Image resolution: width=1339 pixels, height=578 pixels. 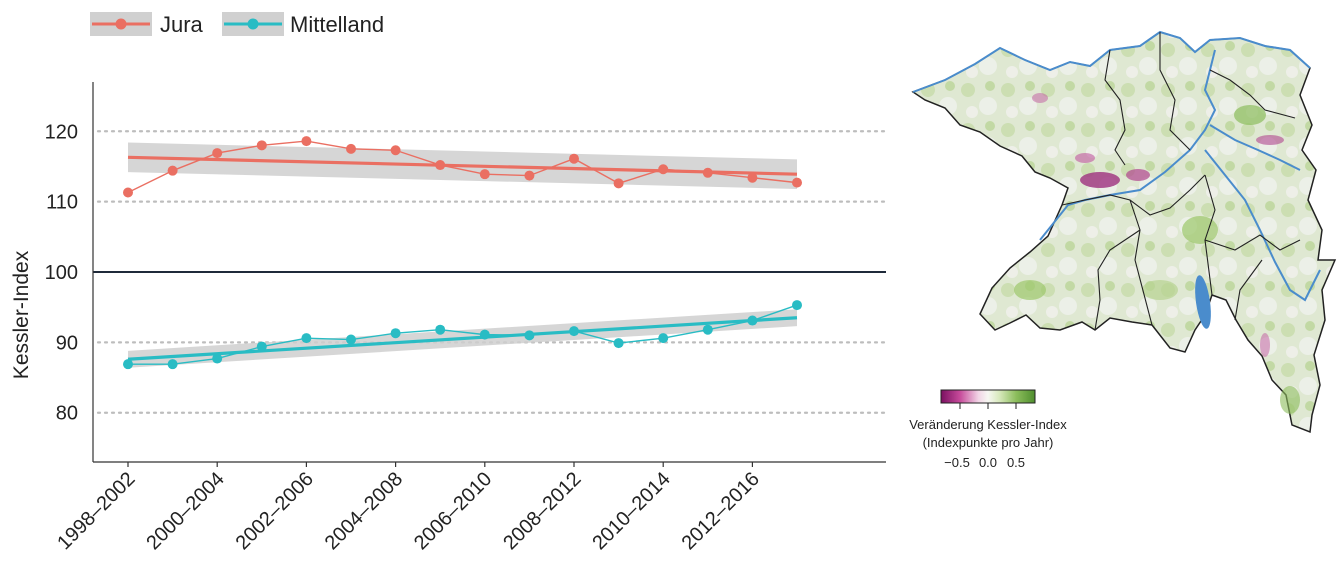 I want to click on colorbar-tick-label: 0.5, so click(x=1016, y=462).